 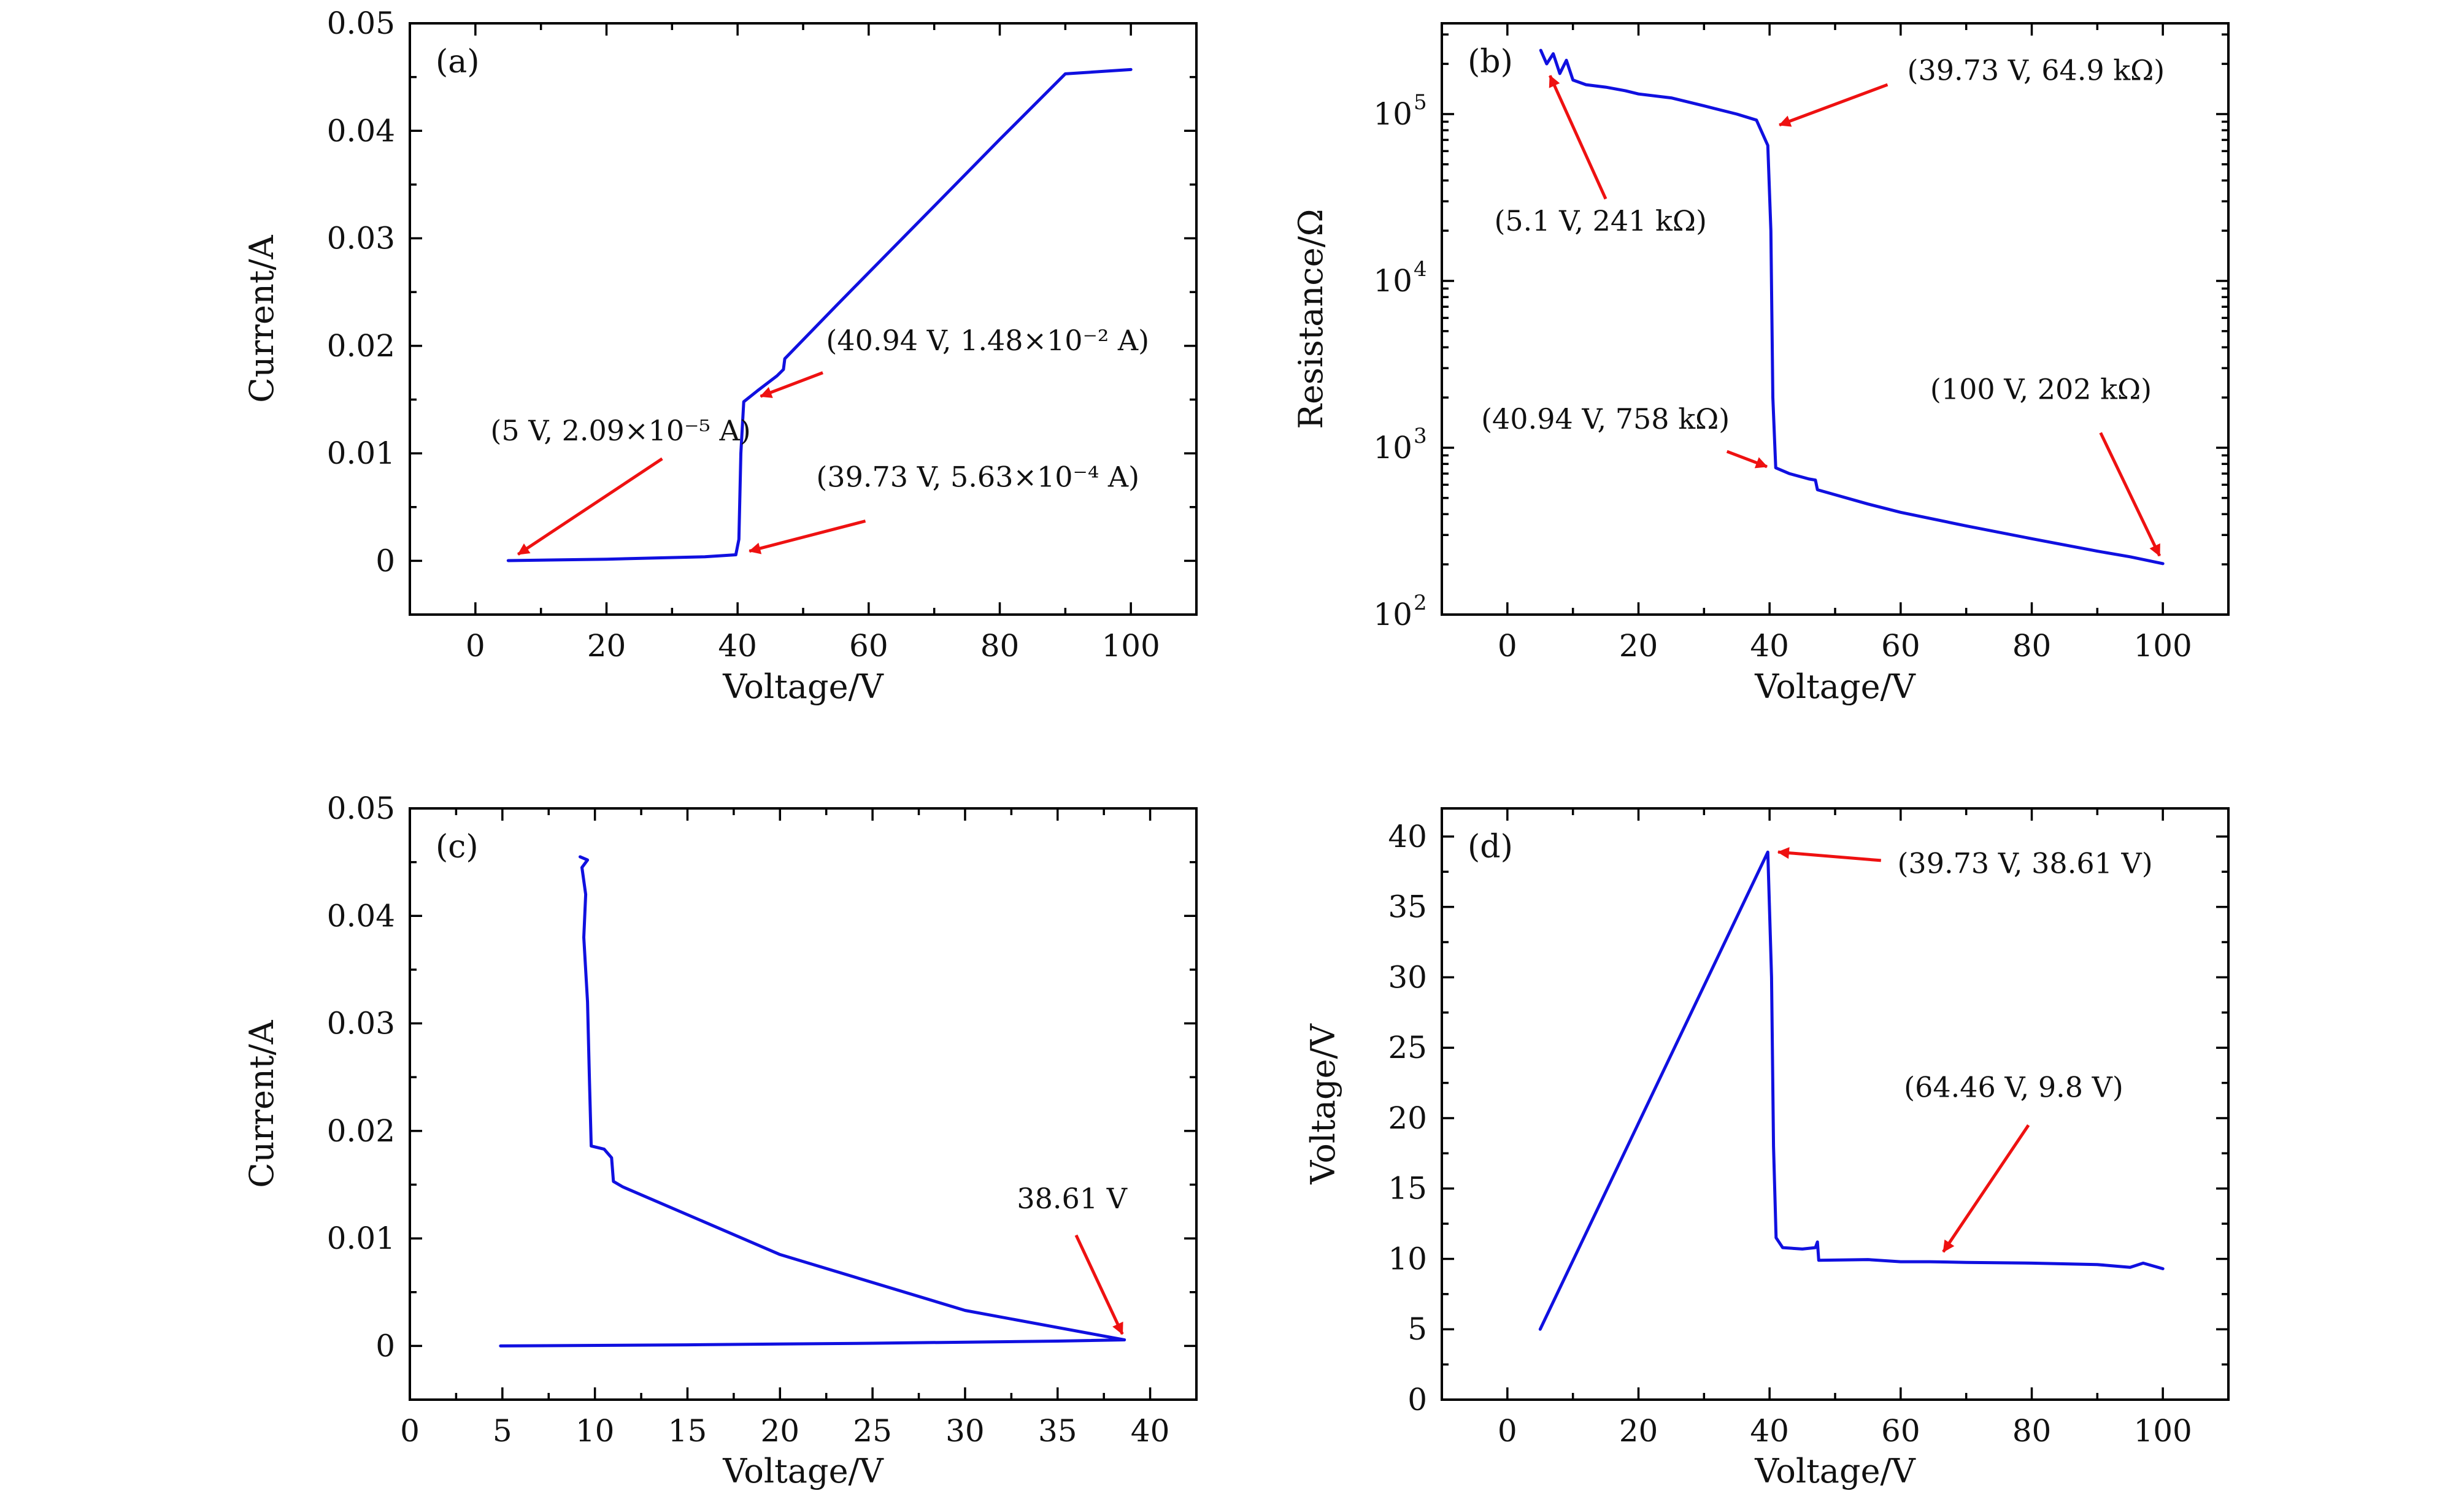 I want to click on y-tick-label: 20, so click(x=1408, y=1118).